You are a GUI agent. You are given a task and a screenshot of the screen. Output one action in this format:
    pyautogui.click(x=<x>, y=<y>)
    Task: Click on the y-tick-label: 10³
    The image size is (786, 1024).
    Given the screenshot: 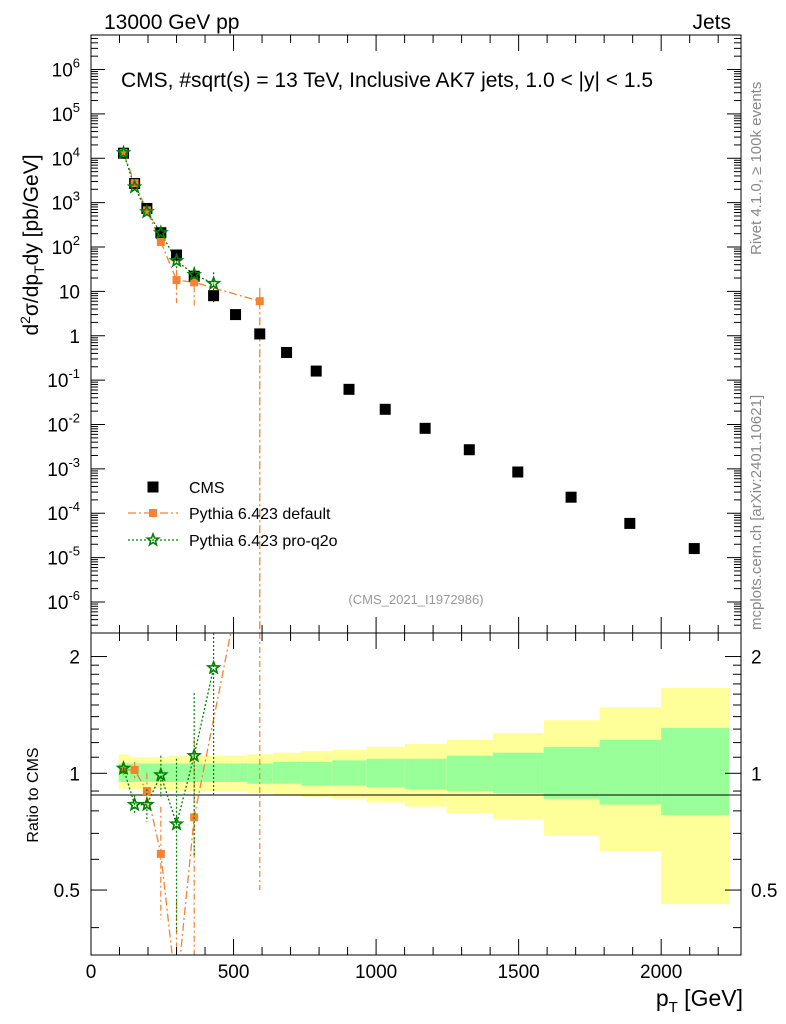 What is the action you would take?
    pyautogui.click(x=66, y=202)
    